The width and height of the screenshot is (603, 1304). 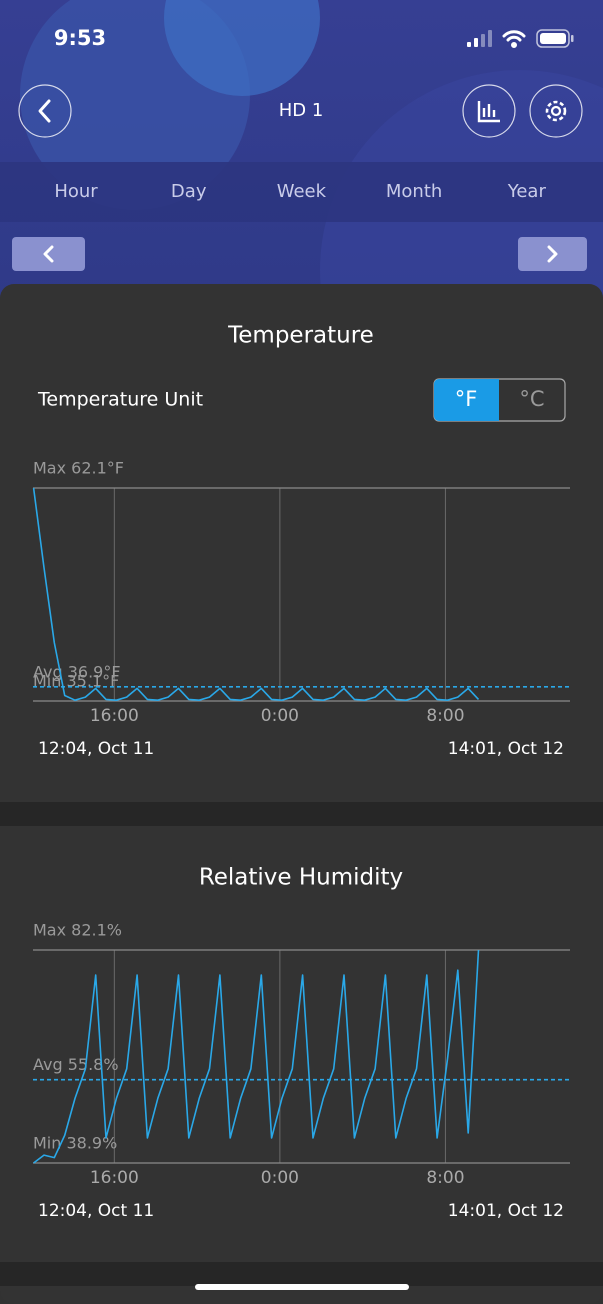 What do you see at coordinates (48, 254) in the screenshot?
I see `previous-button` at bounding box center [48, 254].